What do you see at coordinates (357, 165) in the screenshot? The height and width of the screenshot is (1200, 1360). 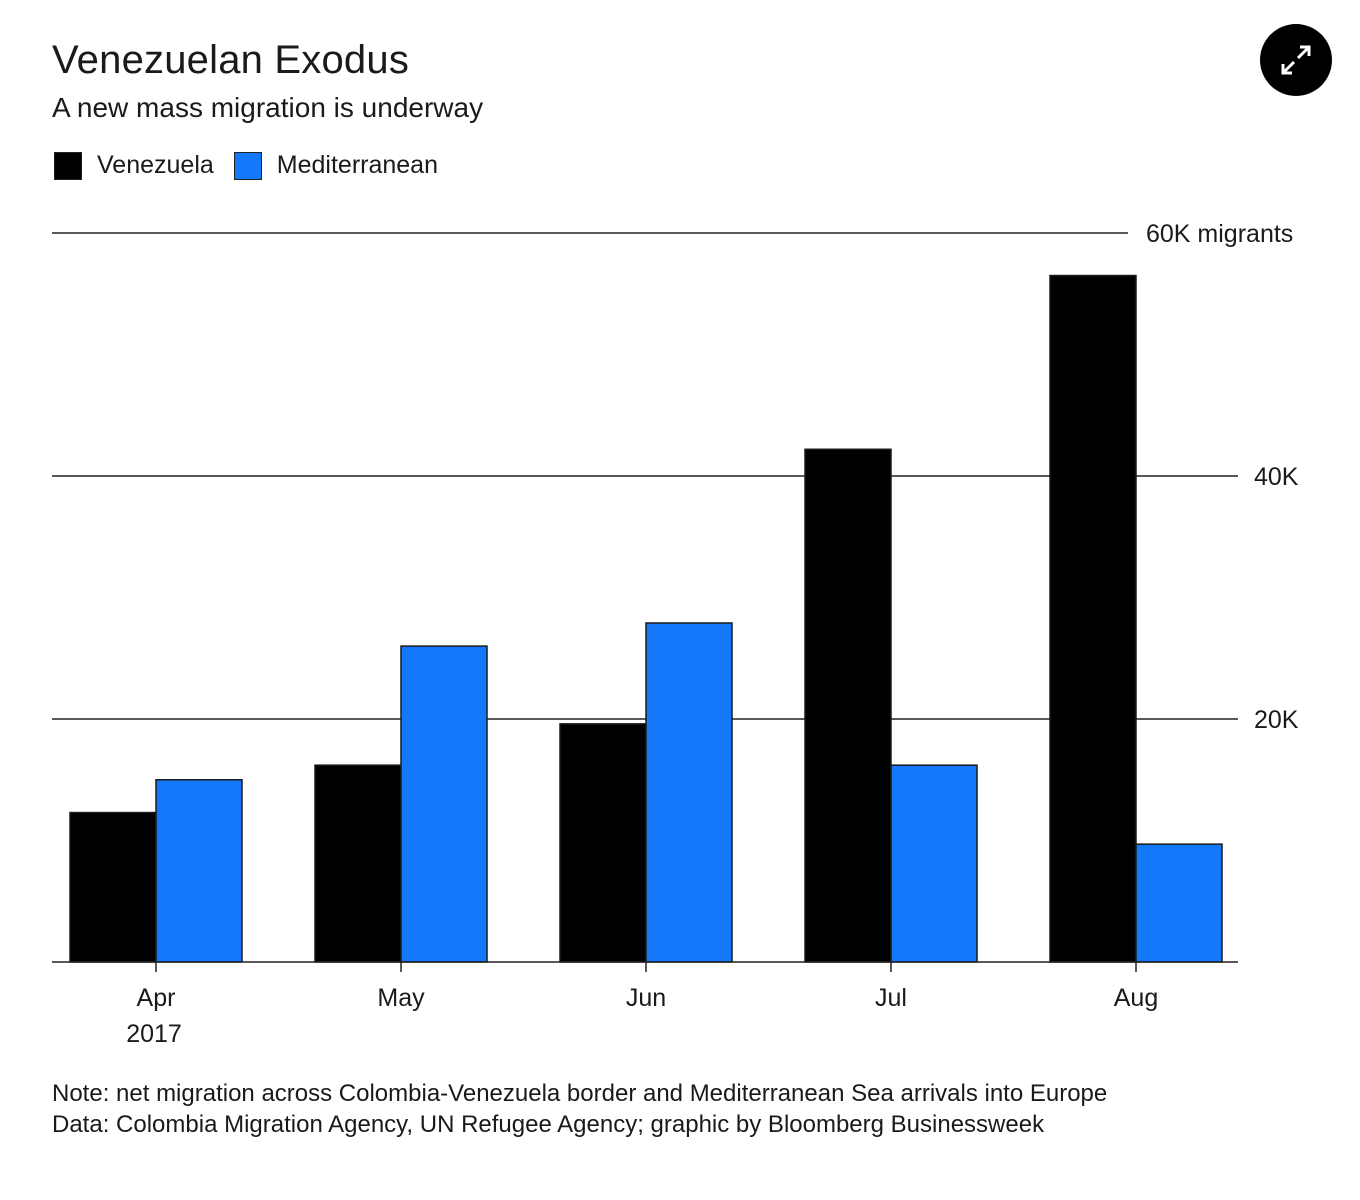 I see `legend-label-mediterranean: Mediterranean` at bounding box center [357, 165].